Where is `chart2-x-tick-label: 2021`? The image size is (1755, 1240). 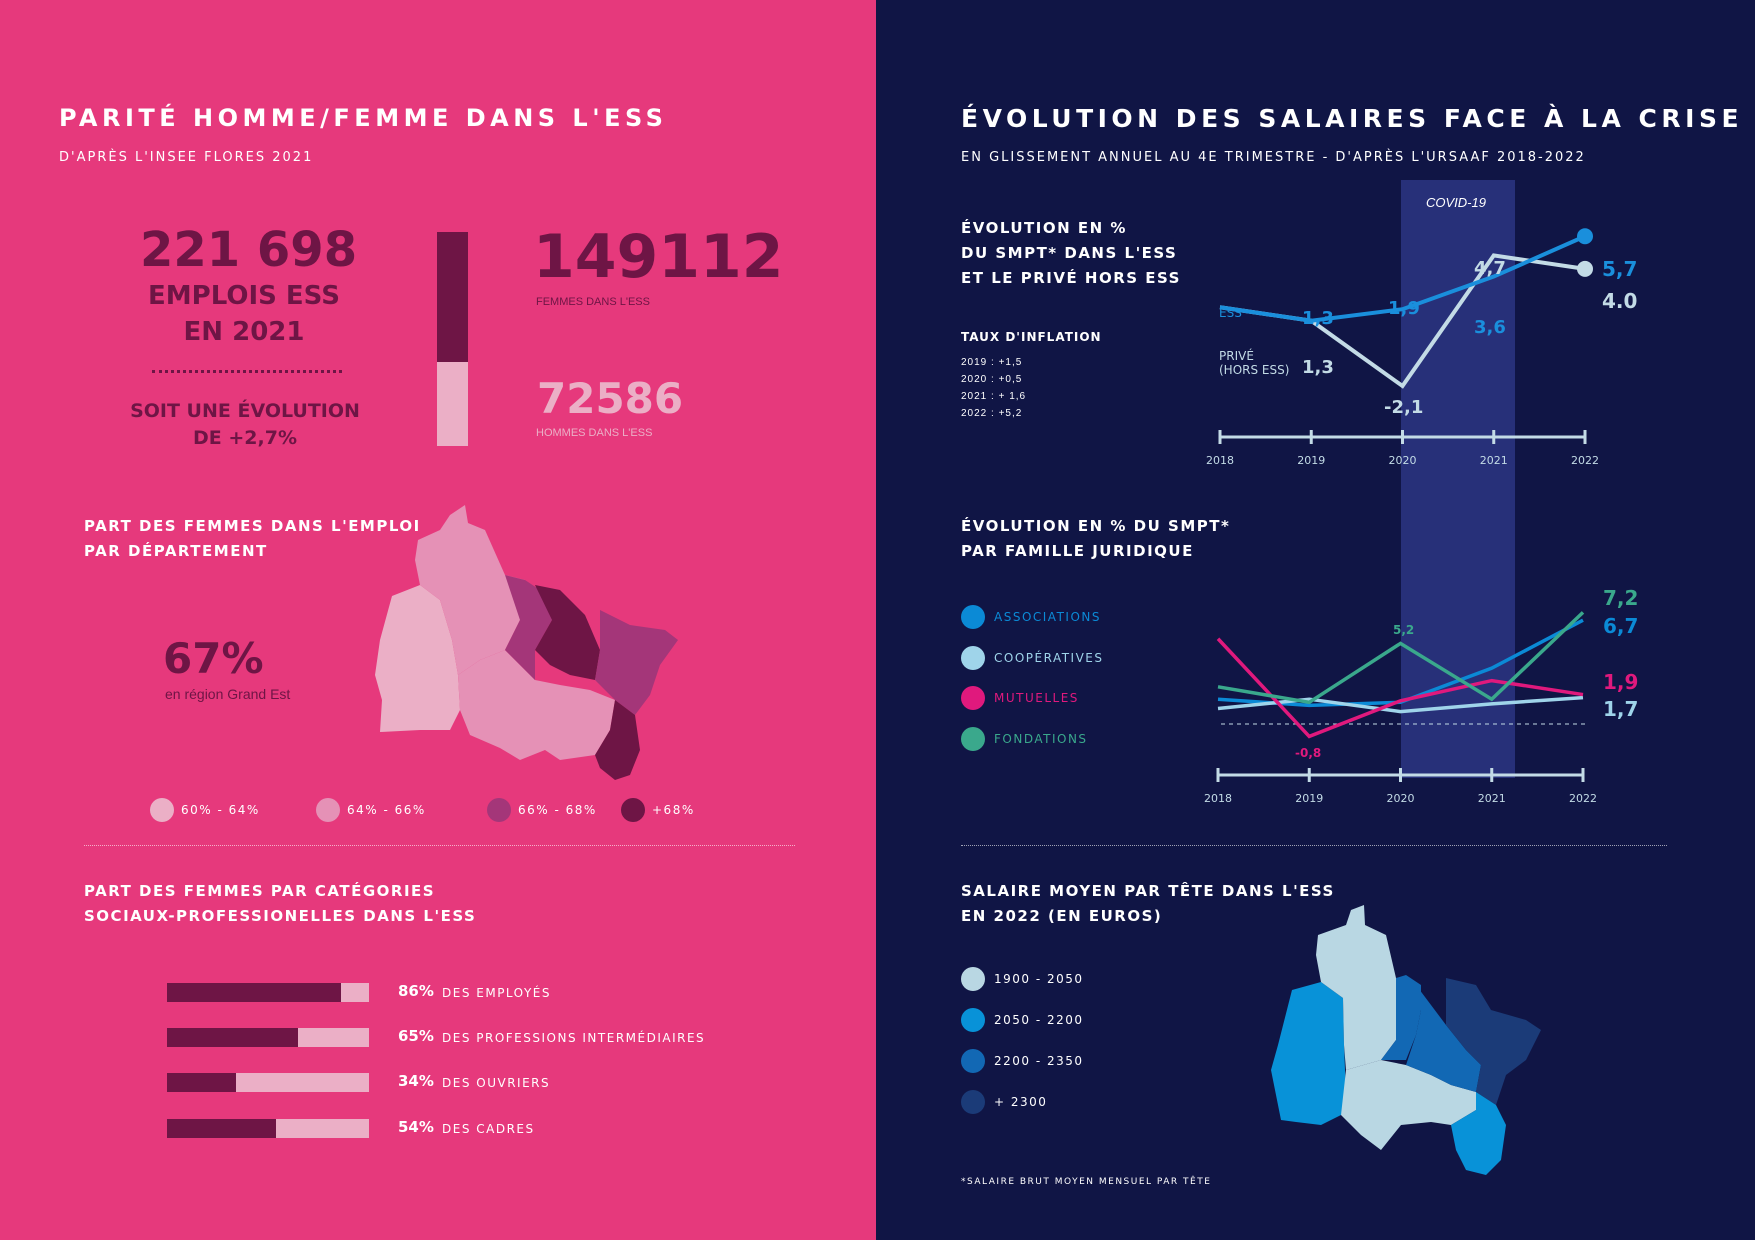 chart2-x-tick-label: 2021 is located at coordinates (1492, 798).